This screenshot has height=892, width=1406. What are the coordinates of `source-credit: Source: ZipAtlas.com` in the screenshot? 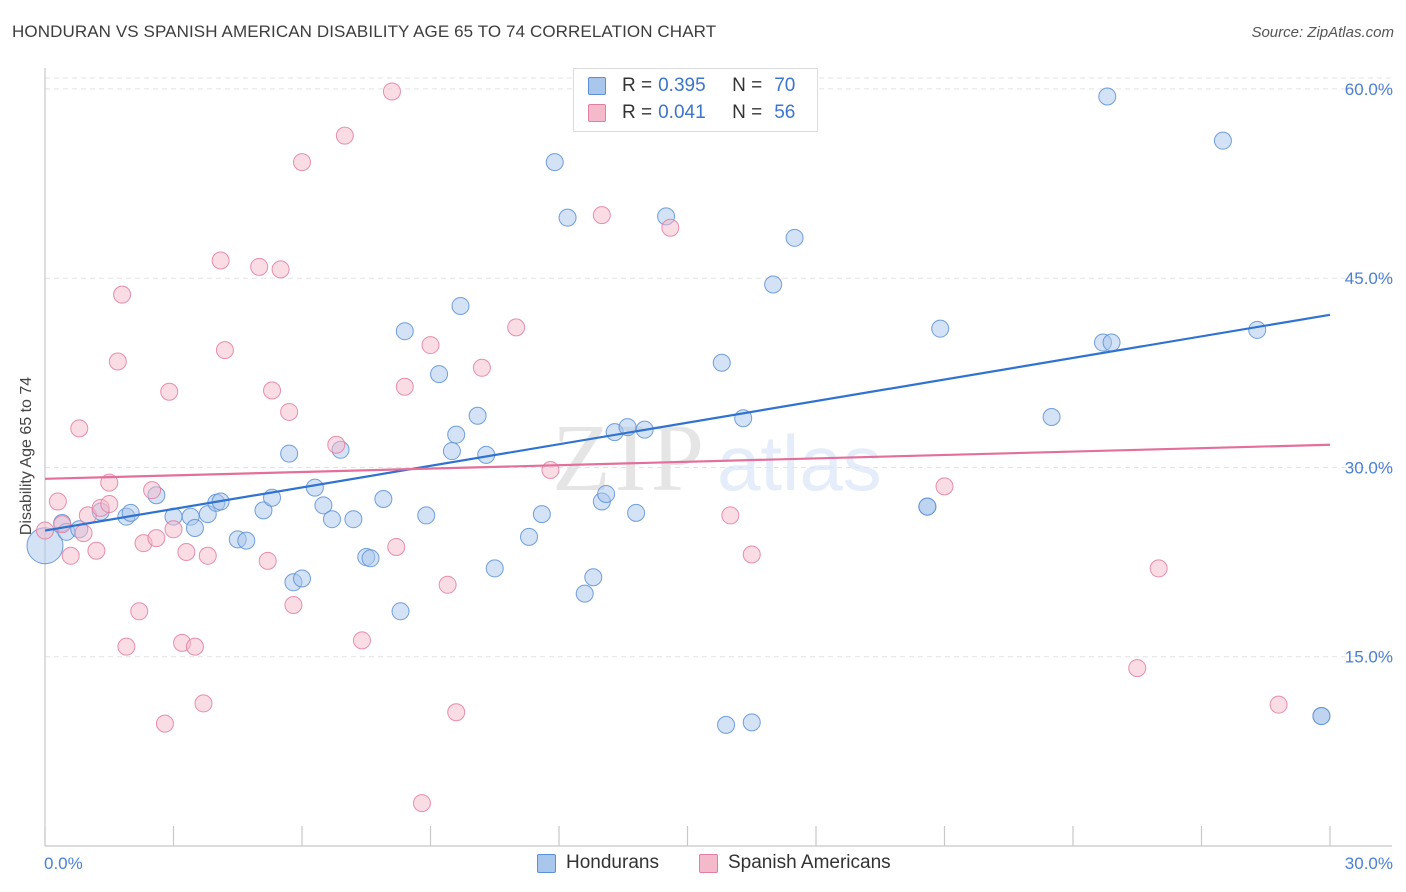 It's located at (1322, 32).